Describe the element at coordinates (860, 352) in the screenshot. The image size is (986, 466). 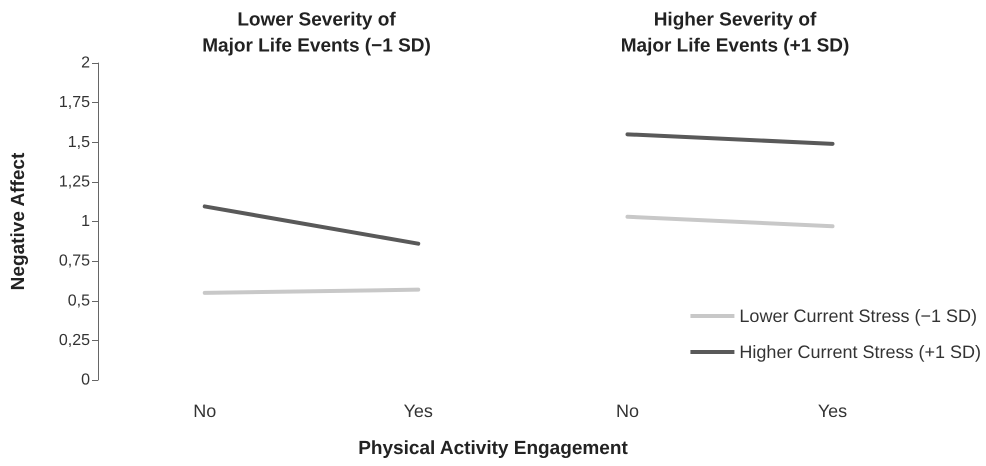
I see `legend-label: Higher Current Stress (+1 SD)` at that location.